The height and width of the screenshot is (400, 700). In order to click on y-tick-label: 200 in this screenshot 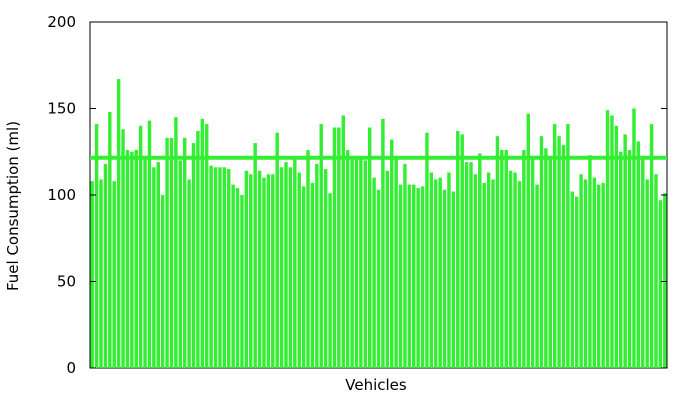, I will do `click(61, 22)`.